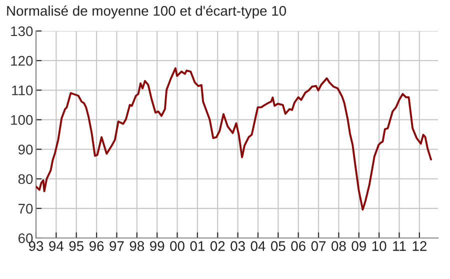 The height and width of the screenshot is (279, 450). What do you see at coordinates (22, 31) in the screenshot?
I see `y-tick-label: 130` at bounding box center [22, 31].